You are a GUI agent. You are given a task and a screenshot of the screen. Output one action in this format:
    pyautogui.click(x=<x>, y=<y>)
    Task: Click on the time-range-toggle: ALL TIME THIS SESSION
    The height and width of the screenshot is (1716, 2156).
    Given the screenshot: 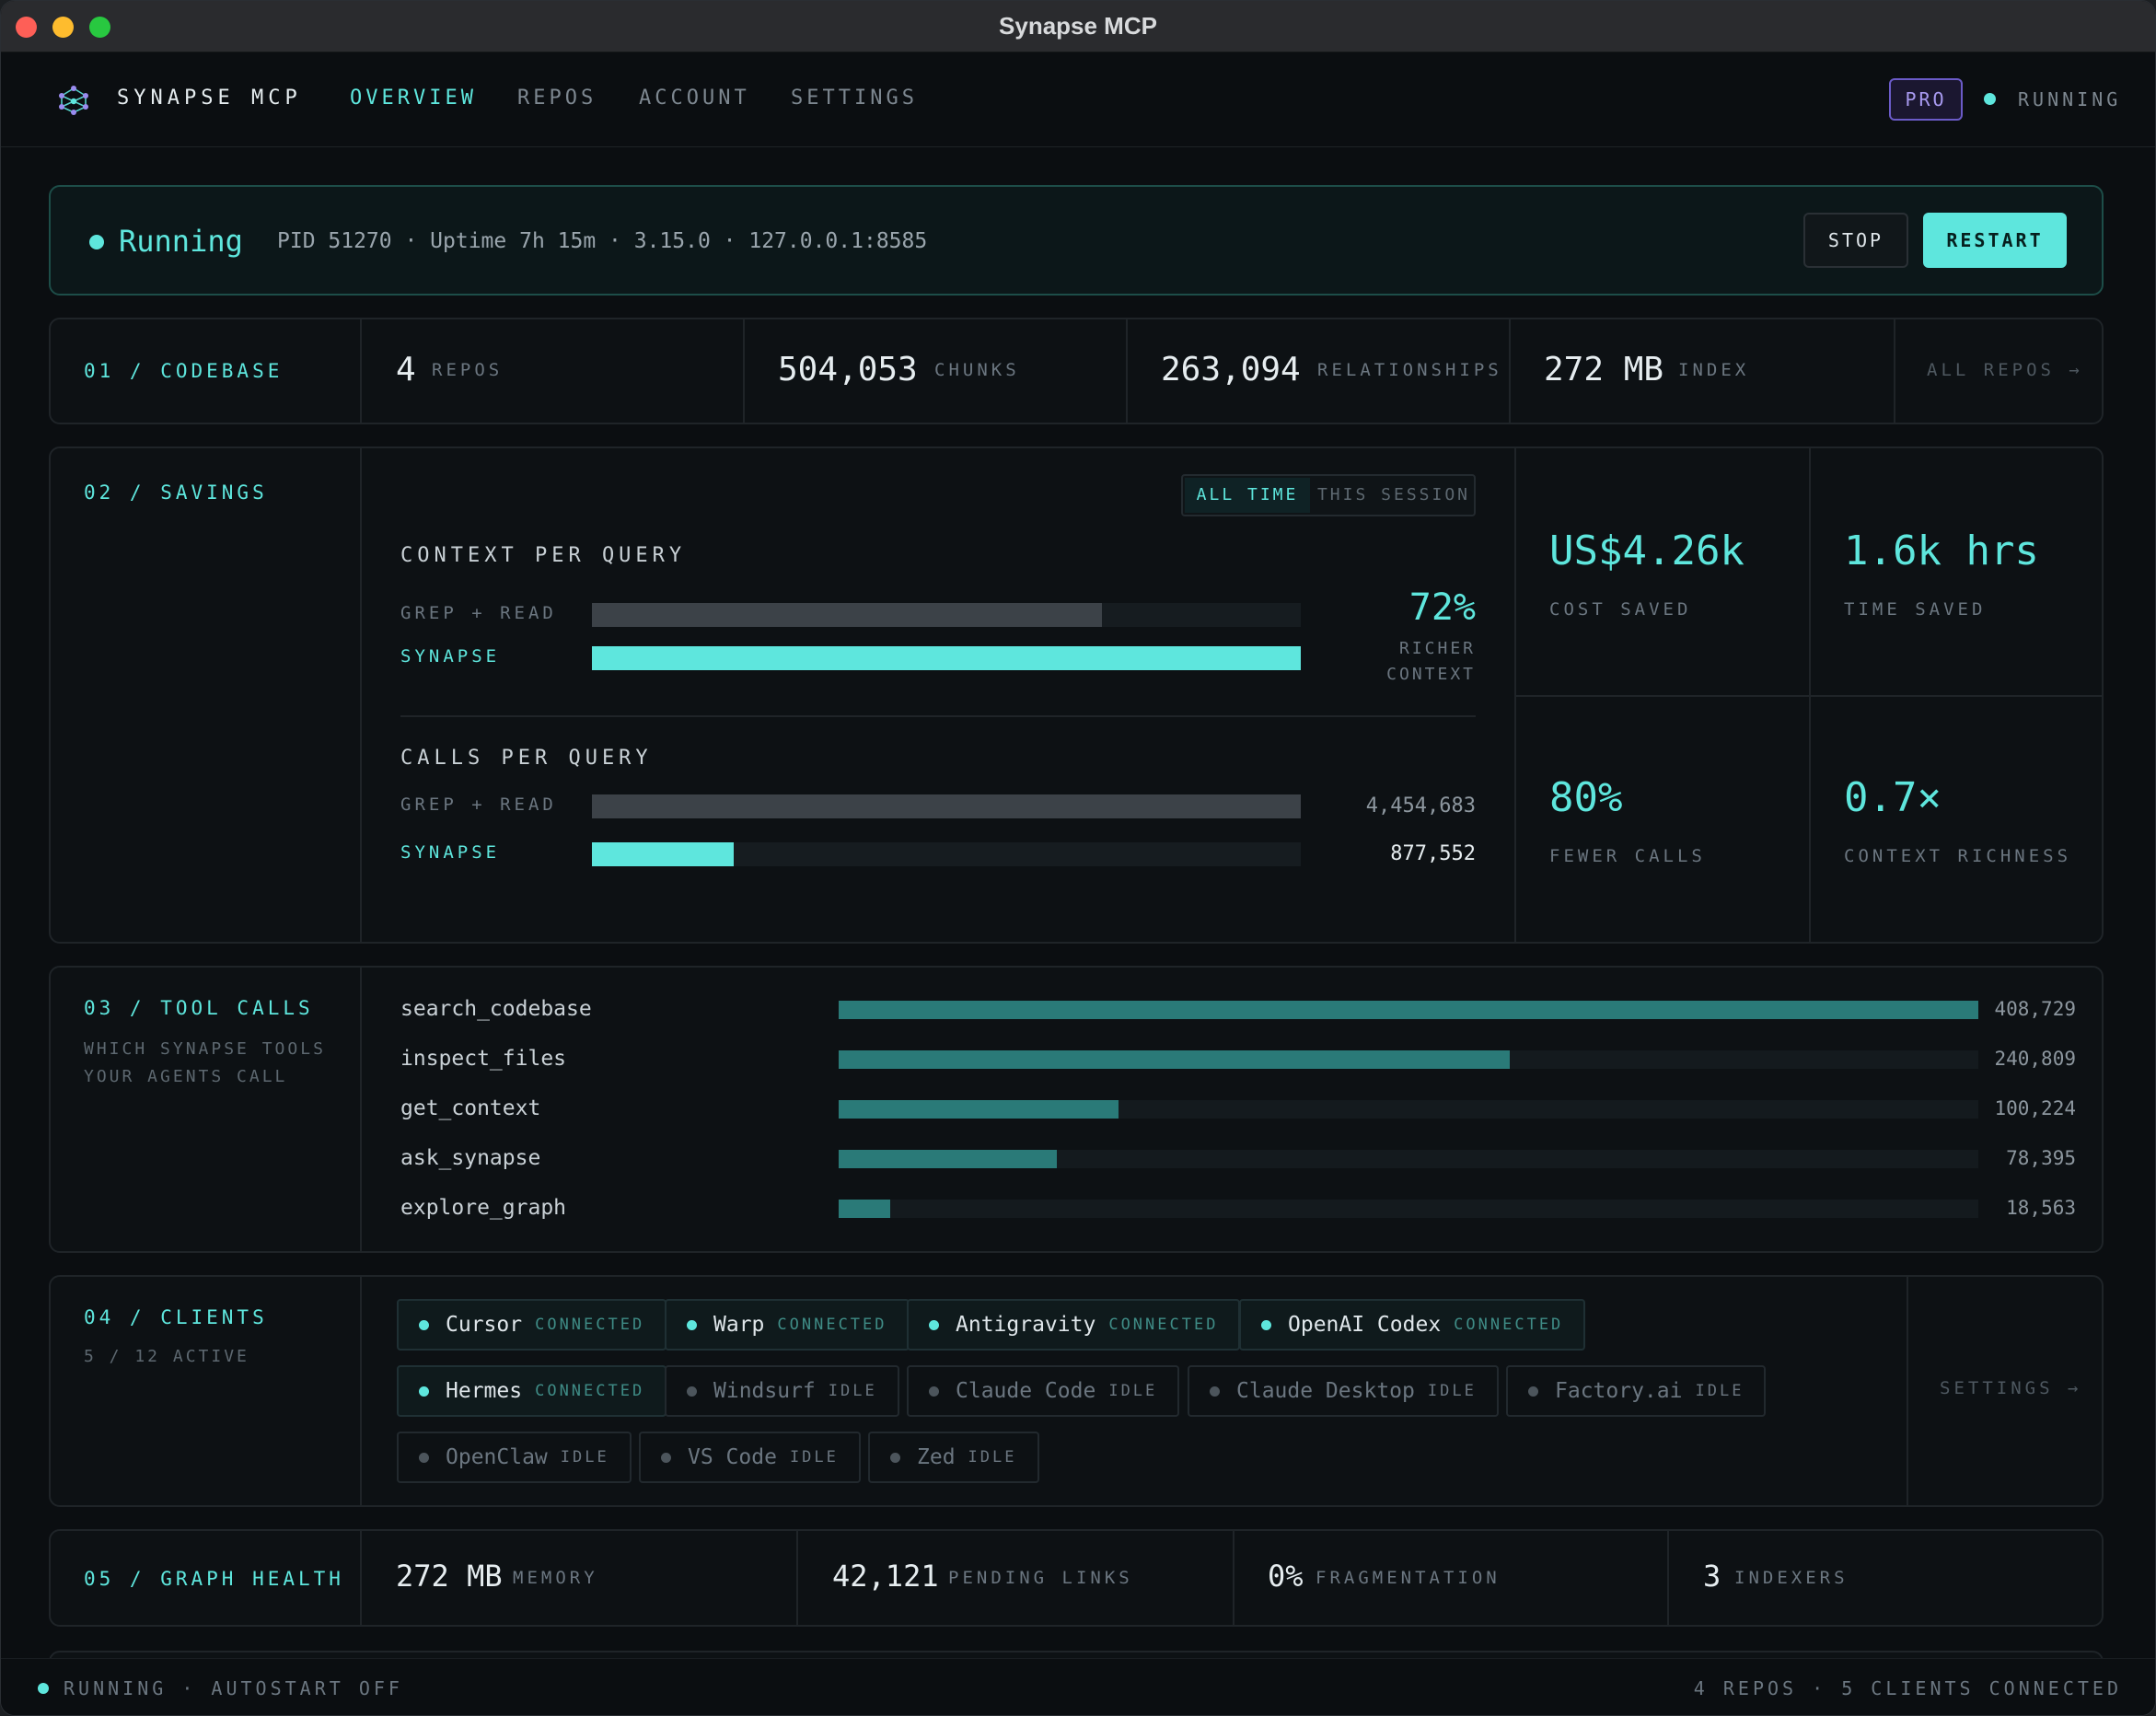 What is the action you would take?
    pyautogui.click(x=1328, y=495)
    